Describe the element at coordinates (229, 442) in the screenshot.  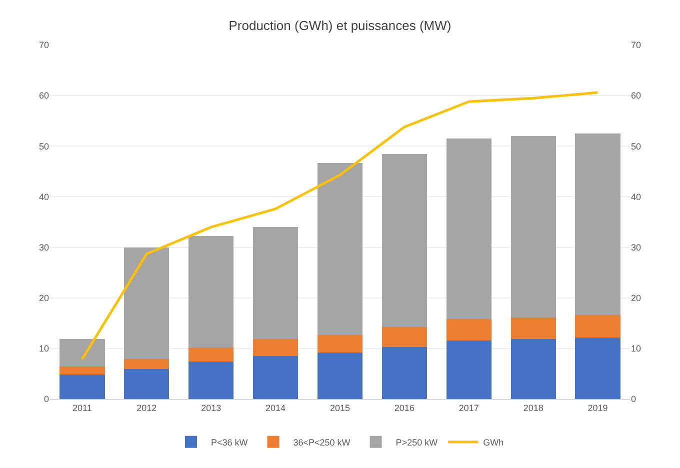
I see `legend-label: P<36 kW` at that location.